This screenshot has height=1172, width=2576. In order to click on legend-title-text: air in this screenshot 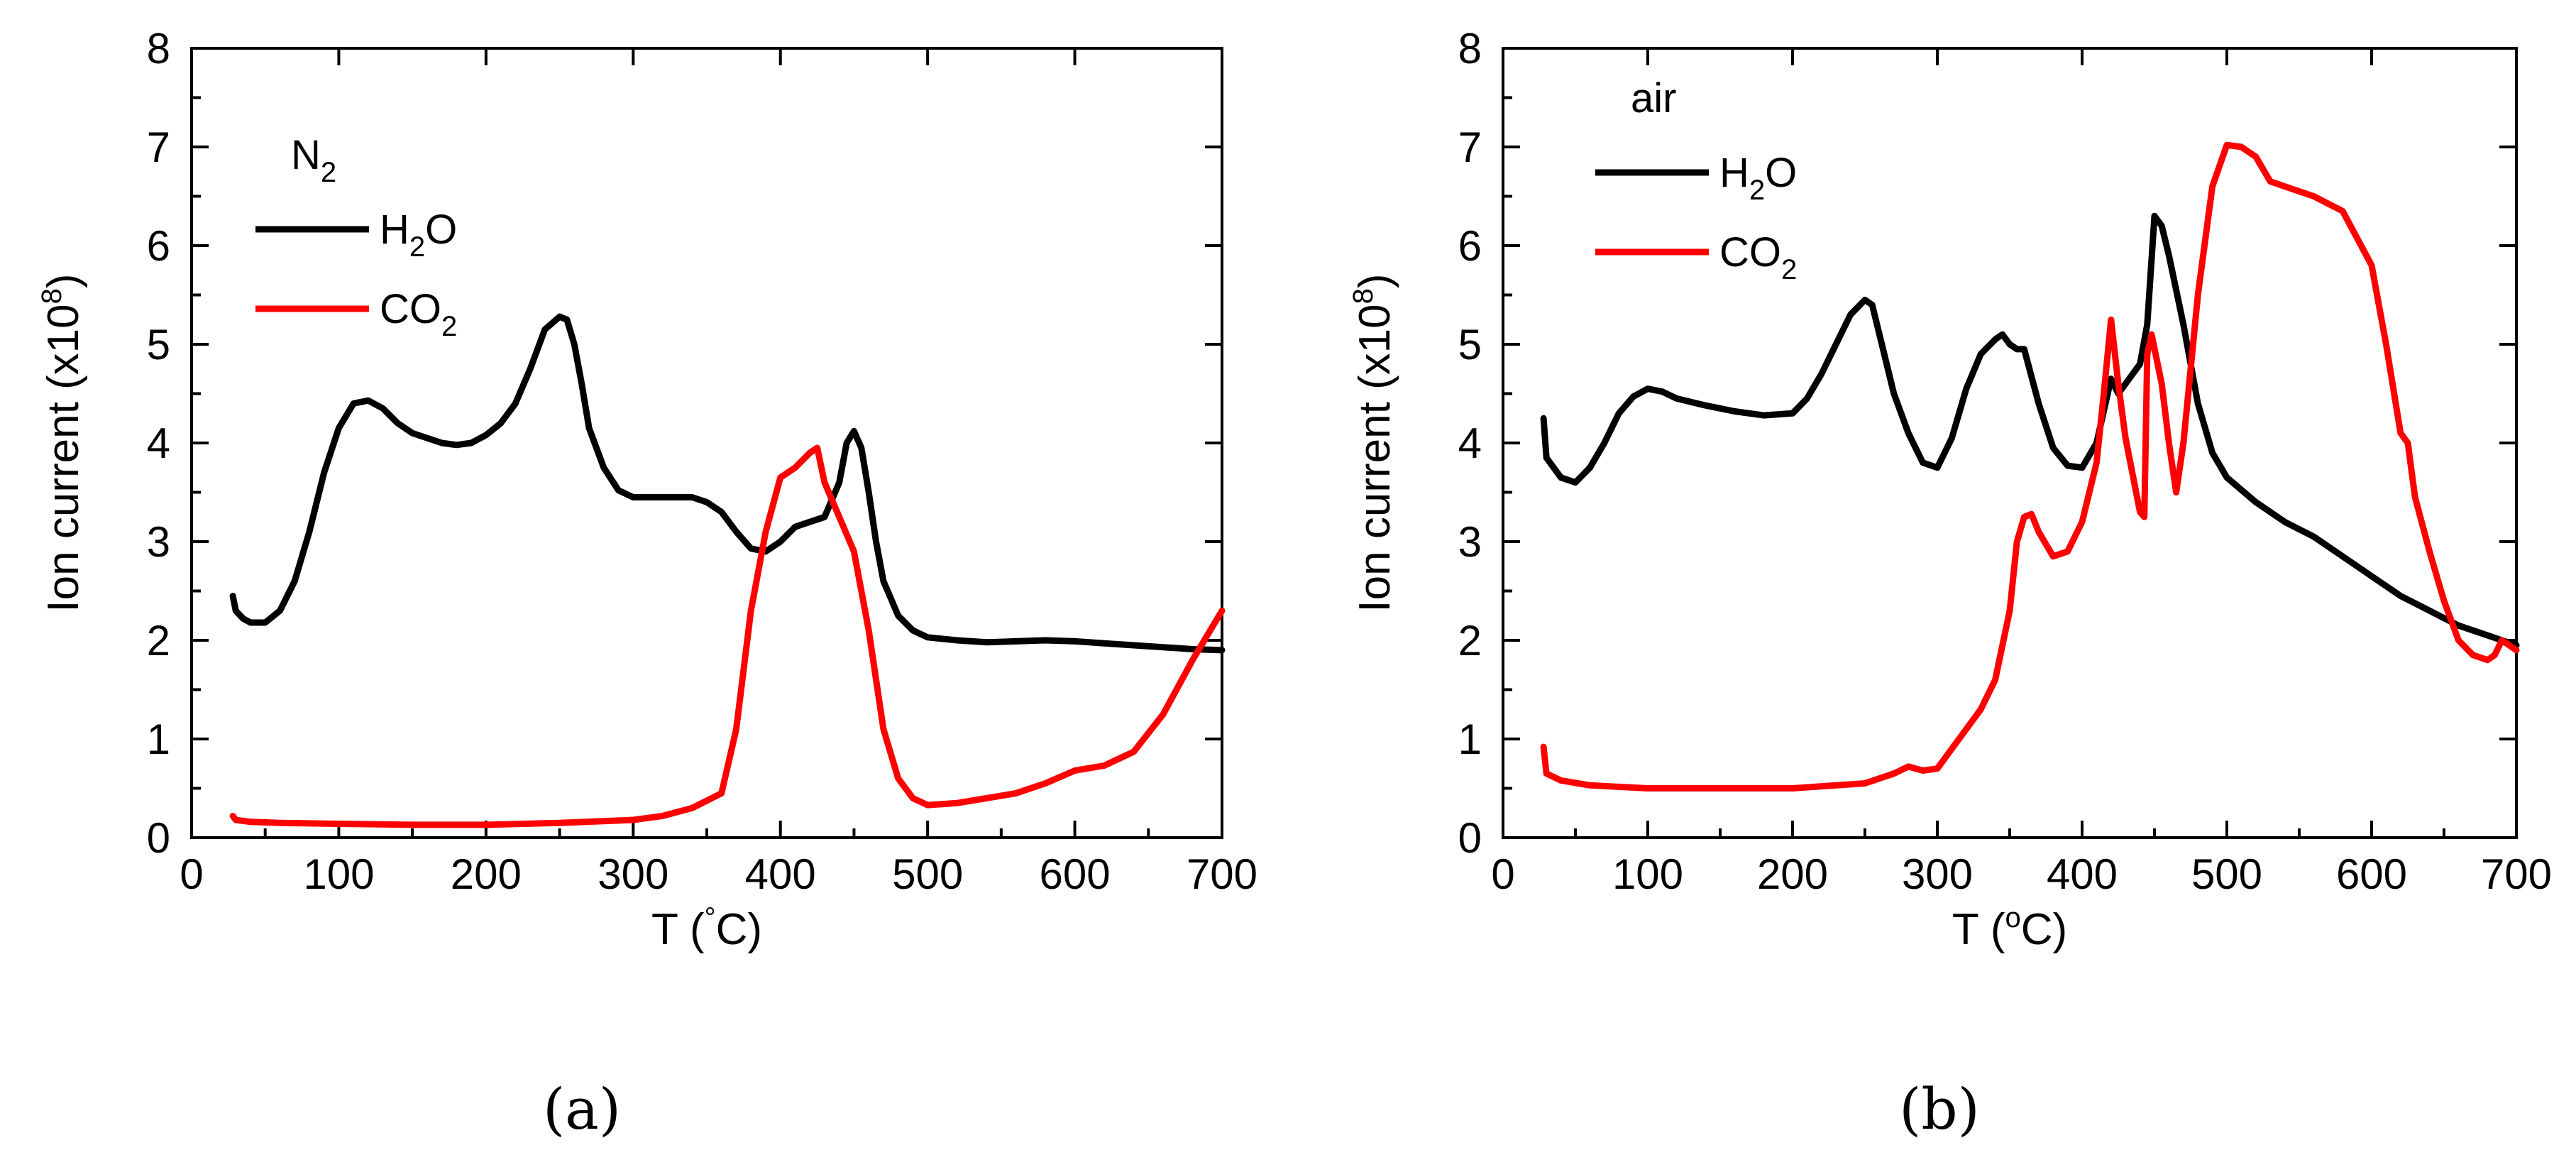, I will do `click(1653, 98)`.